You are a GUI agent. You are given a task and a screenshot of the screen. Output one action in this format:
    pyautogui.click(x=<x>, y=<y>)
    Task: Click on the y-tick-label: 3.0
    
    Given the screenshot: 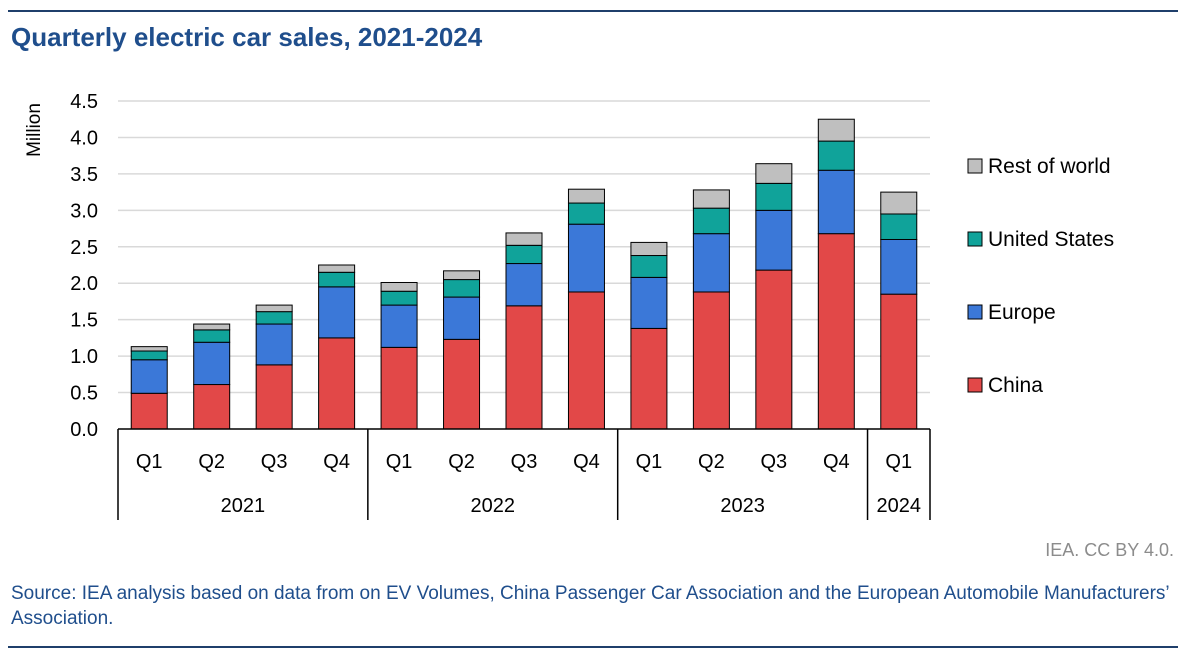 What is the action you would take?
    pyautogui.click(x=84, y=211)
    